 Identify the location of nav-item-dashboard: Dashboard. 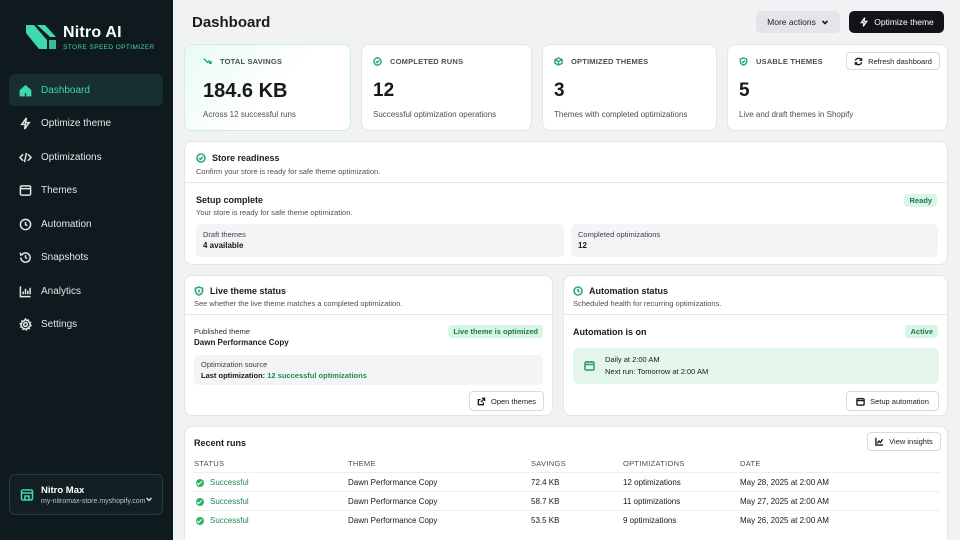
(86, 90).